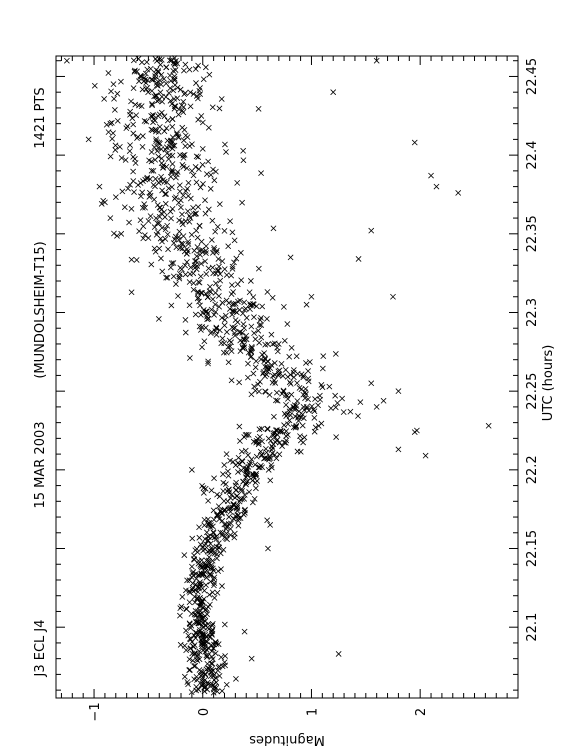  I want to click on x-tick-label: 22.1, so click(532, 627).